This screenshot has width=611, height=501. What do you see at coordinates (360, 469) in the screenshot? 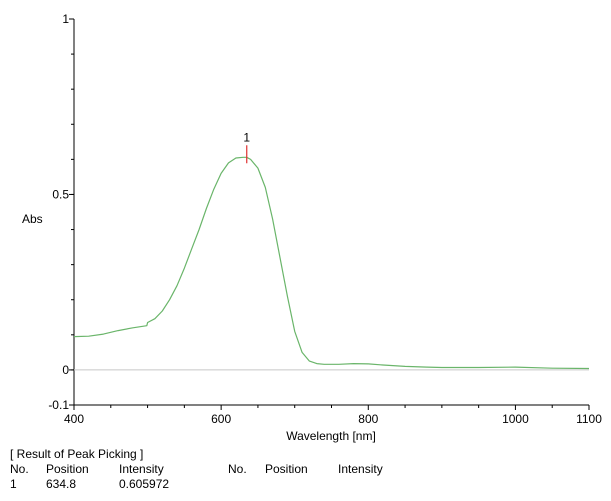
I see `header-intensity-2: Intensity` at bounding box center [360, 469].